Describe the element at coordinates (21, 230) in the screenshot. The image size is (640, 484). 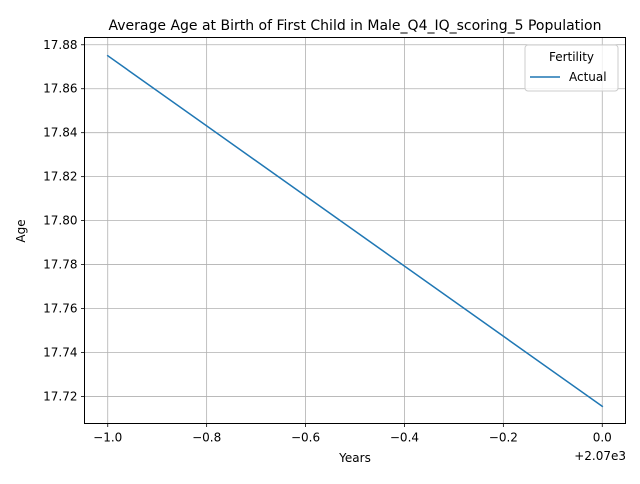
I see `y-axis-label: Age` at that location.